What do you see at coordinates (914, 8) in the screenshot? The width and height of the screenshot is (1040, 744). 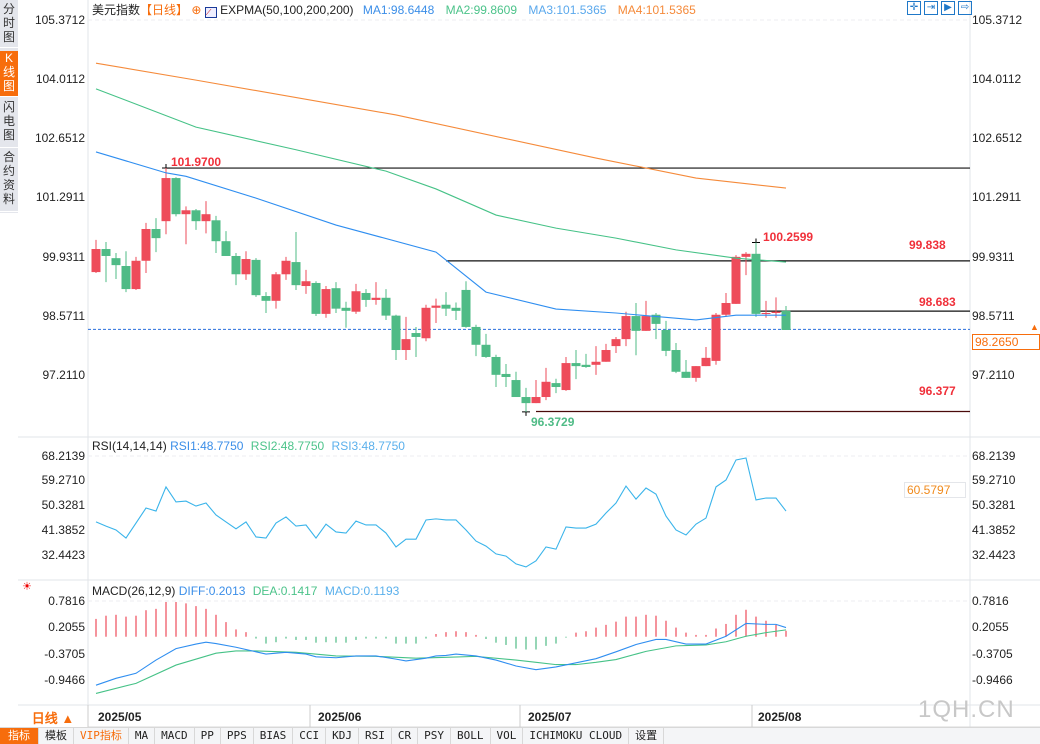 I see `crosshair-icon: ✛` at bounding box center [914, 8].